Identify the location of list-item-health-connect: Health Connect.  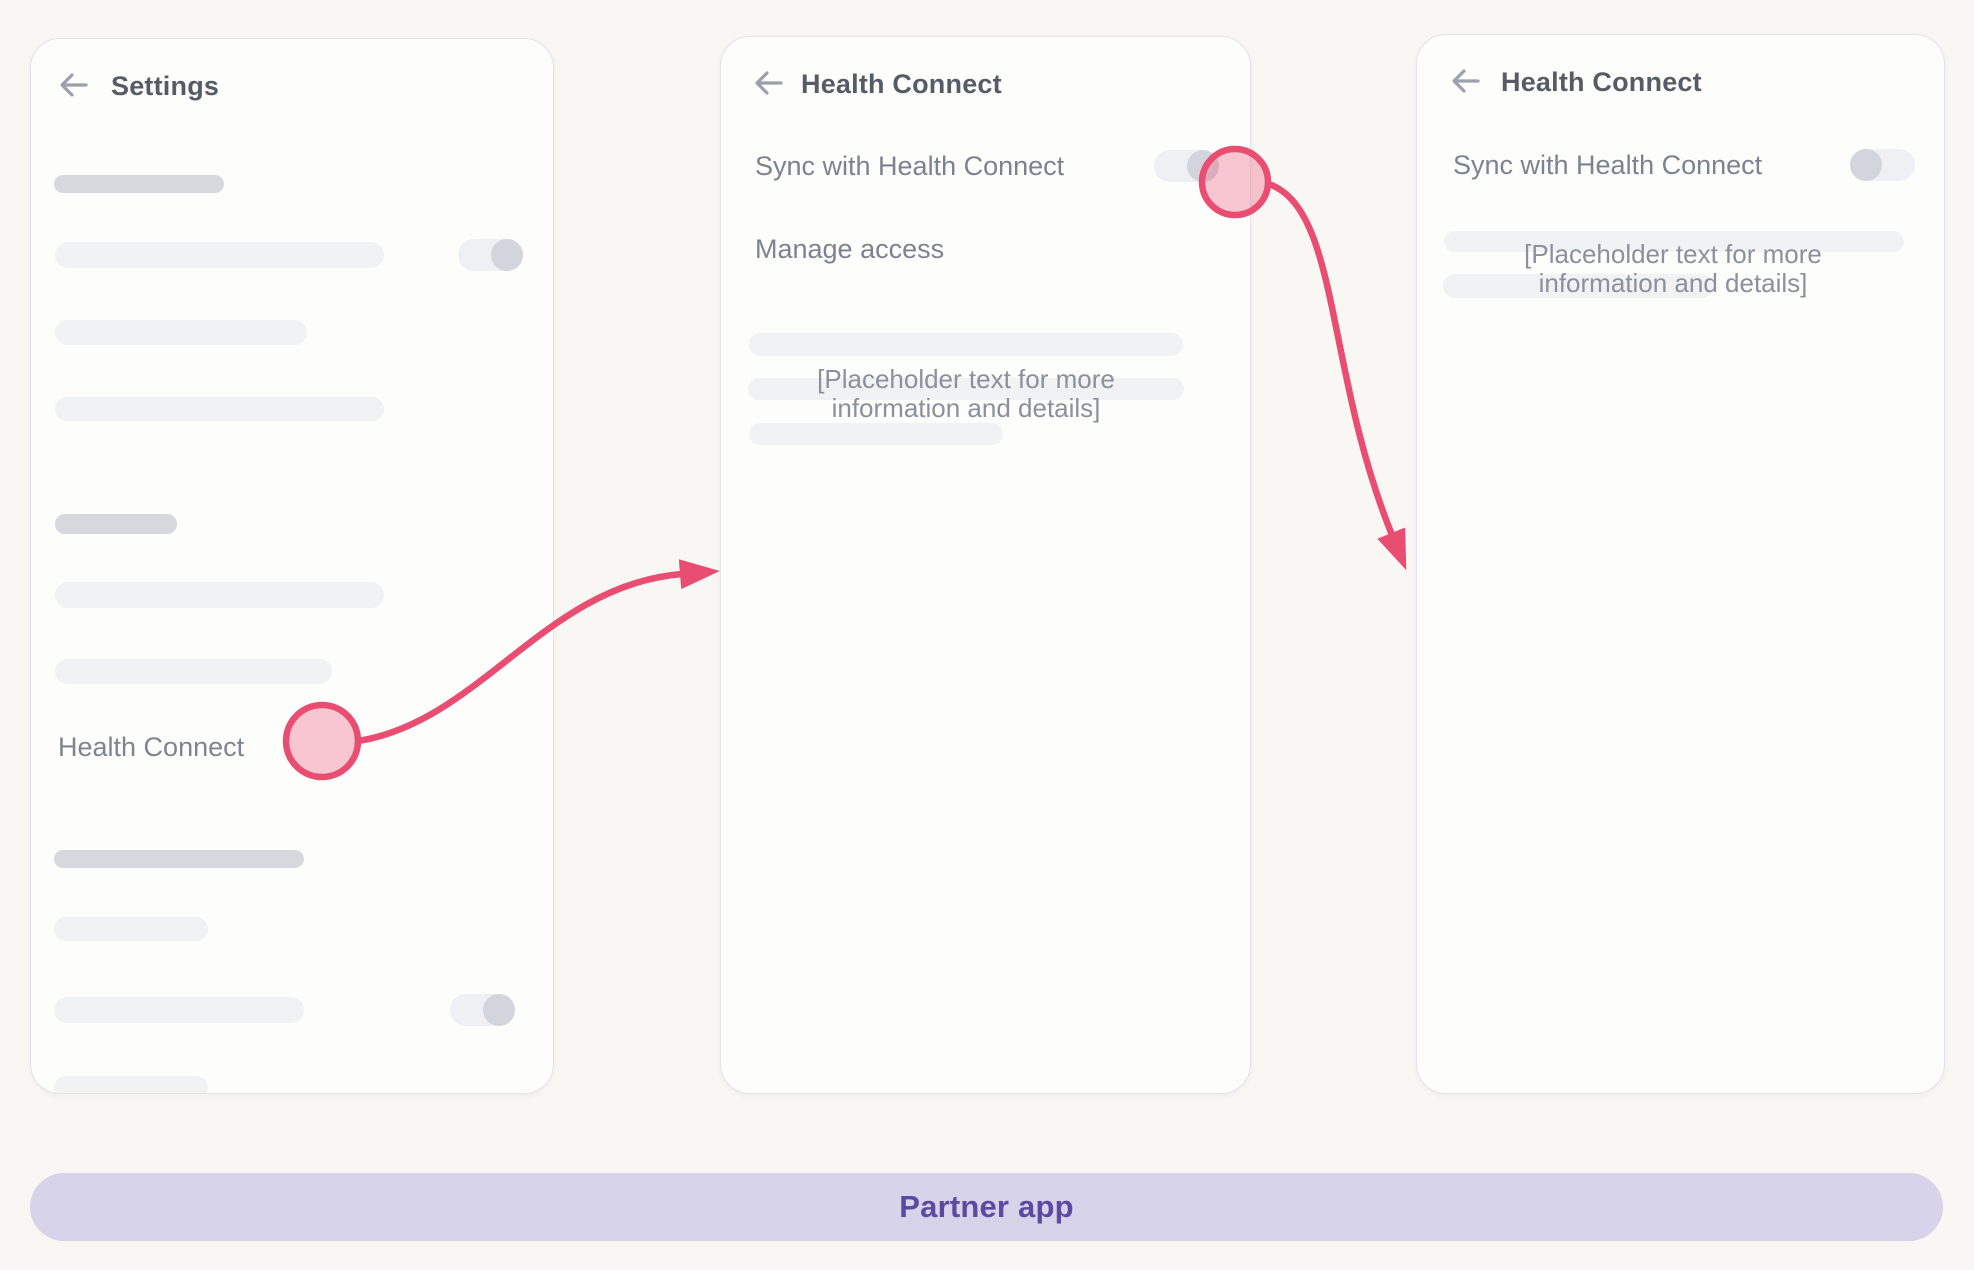
(151, 747).